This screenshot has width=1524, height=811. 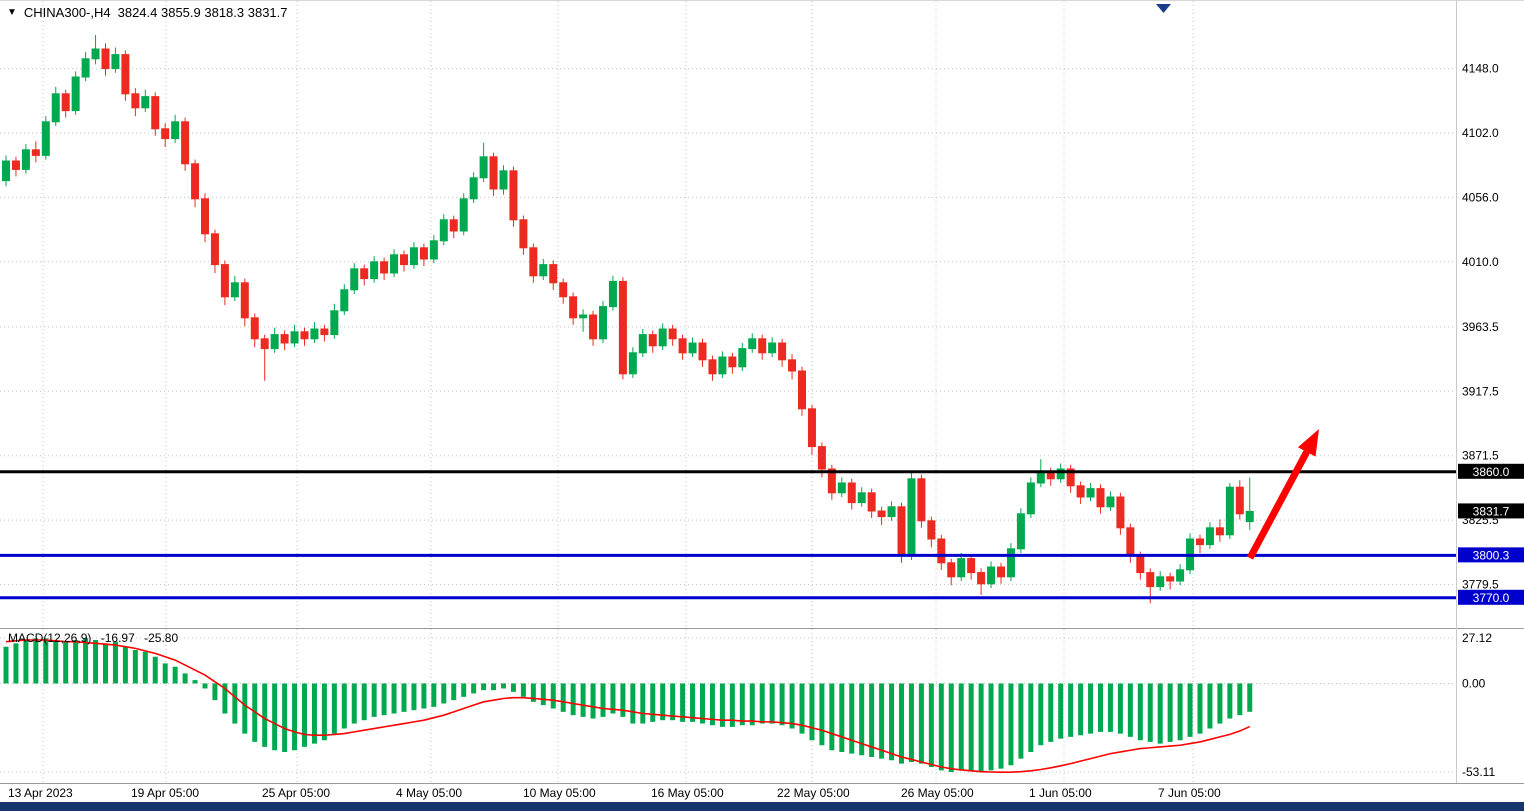 What do you see at coordinates (1278, 505) in the screenshot?
I see `trend-arrow-shaft` at bounding box center [1278, 505].